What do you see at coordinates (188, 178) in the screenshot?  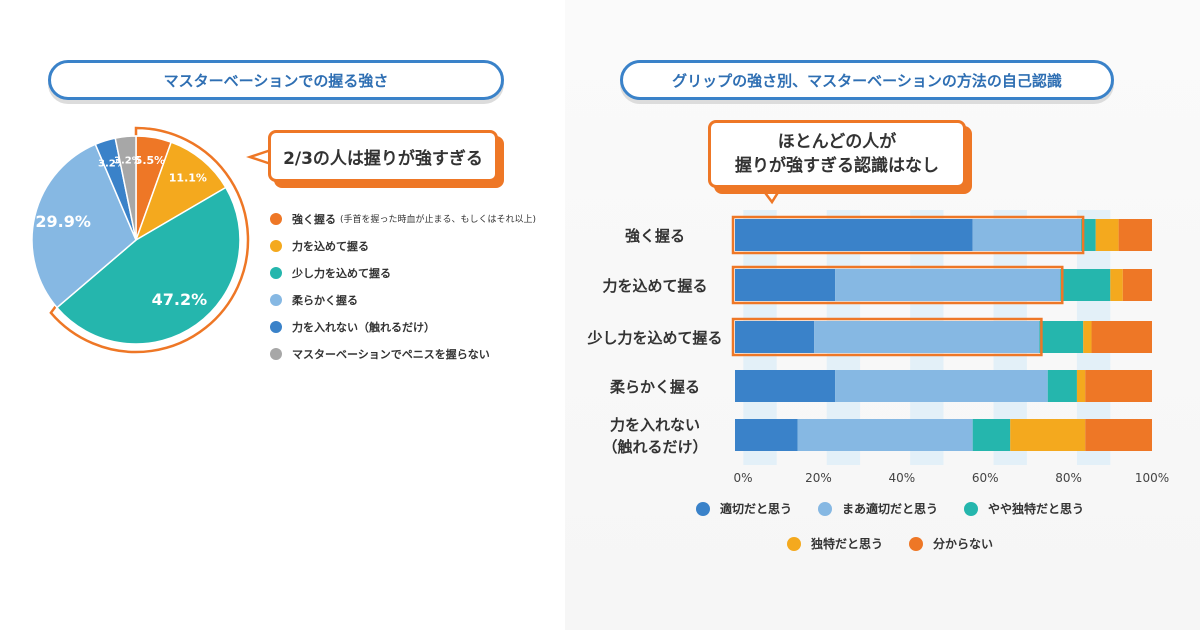 I see `pie-slice-label-1: 11.1%` at bounding box center [188, 178].